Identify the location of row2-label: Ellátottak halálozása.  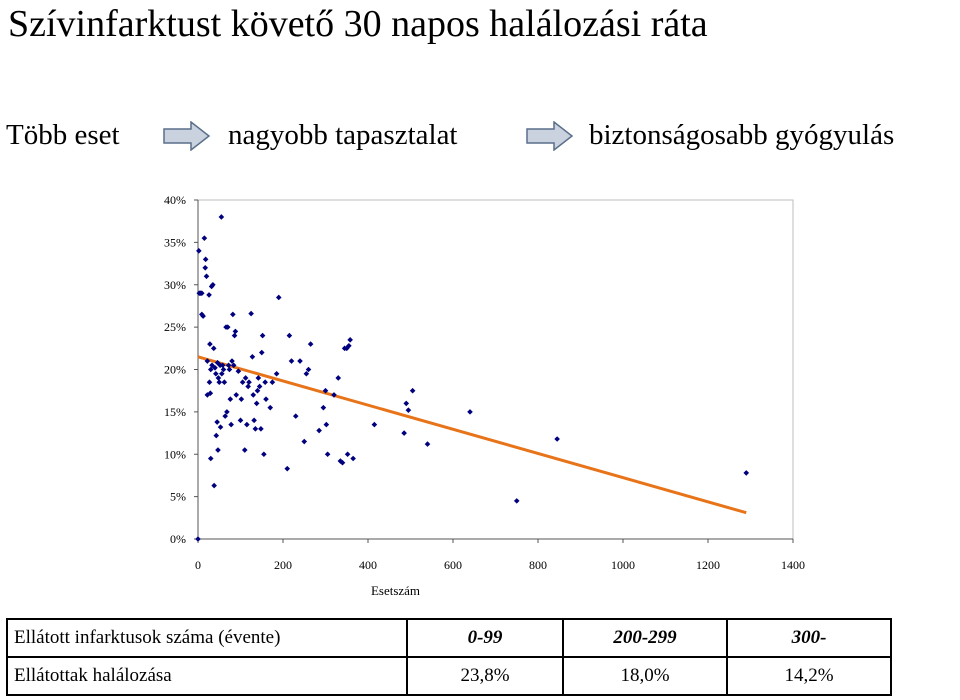
(207, 676).